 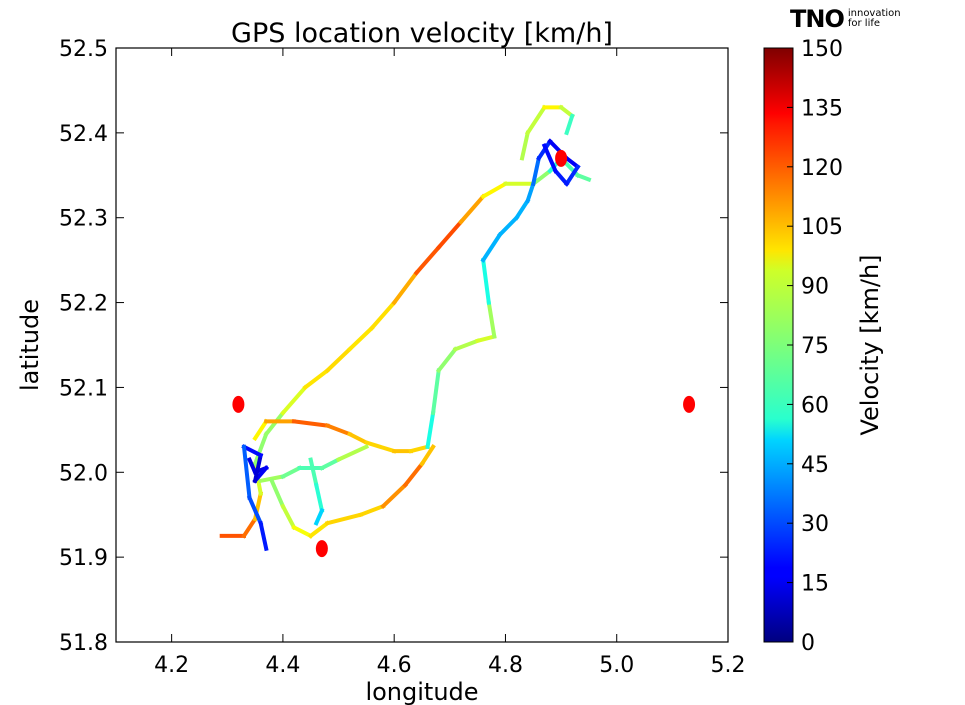 What do you see at coordinates (815, 287) in the screenshot?
I see `colorbar-tick-label: 90` at bounding box center [815, 287].